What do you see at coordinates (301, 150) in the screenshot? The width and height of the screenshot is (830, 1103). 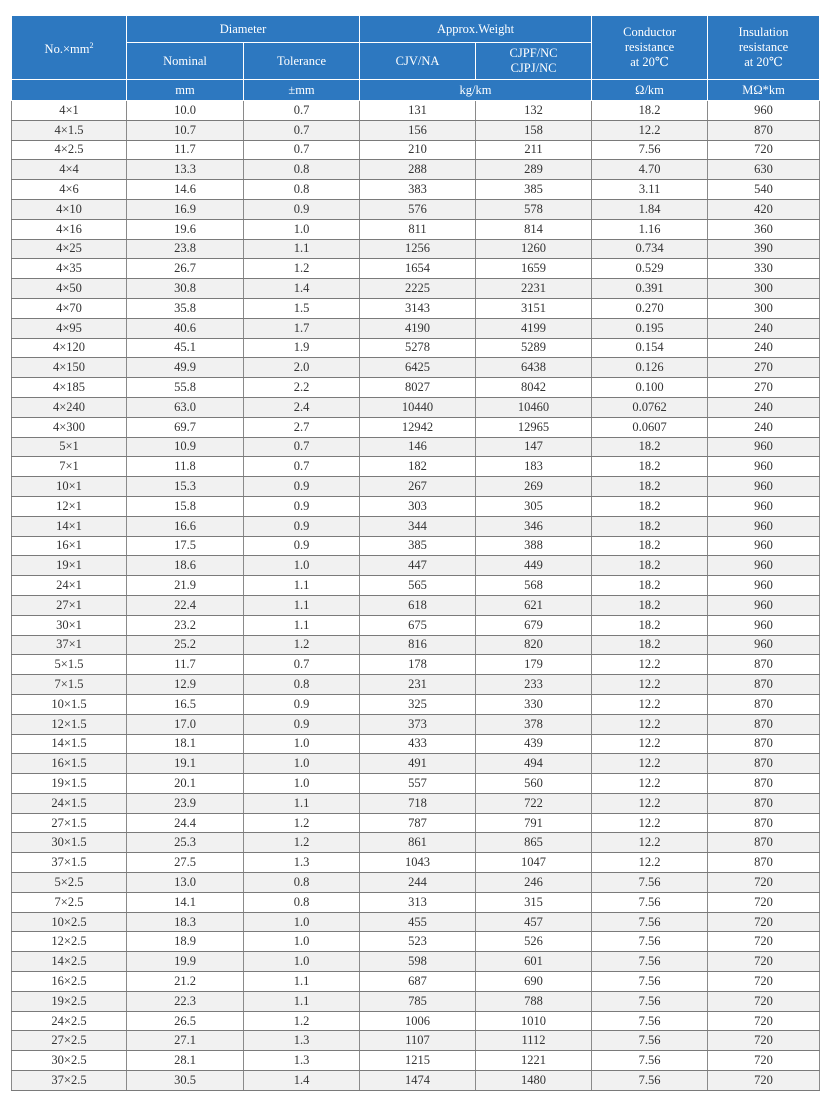 I see `cell-tolerance: 0.7` at bounding box center [301, 150].